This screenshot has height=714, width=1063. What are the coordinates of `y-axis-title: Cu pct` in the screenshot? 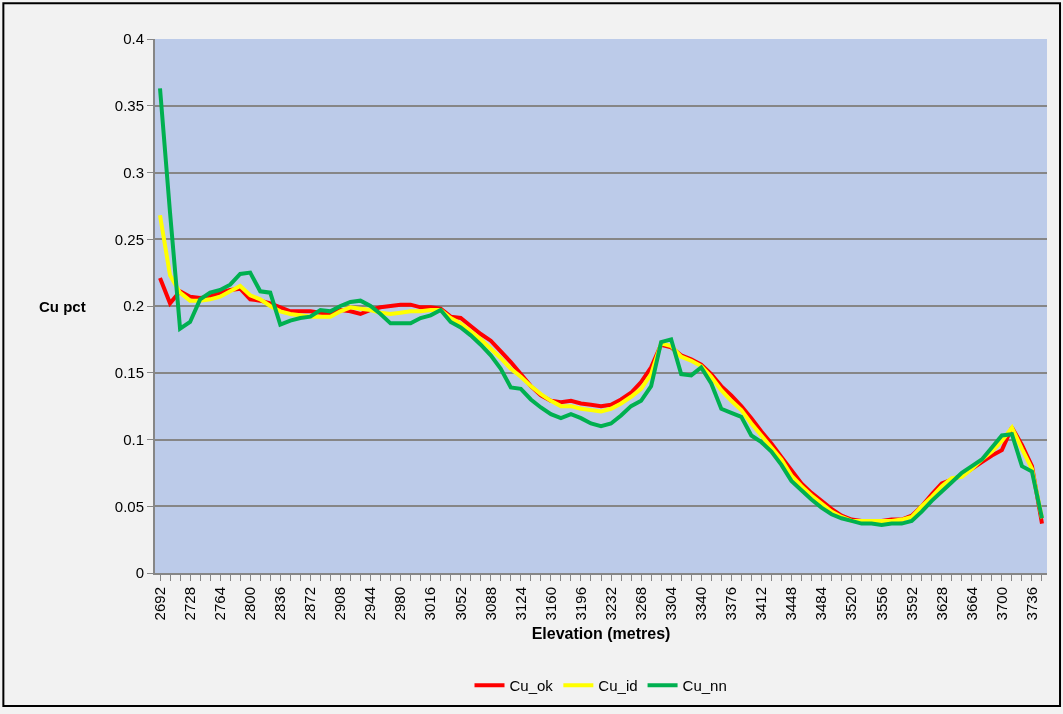 It's located at (62, 306).